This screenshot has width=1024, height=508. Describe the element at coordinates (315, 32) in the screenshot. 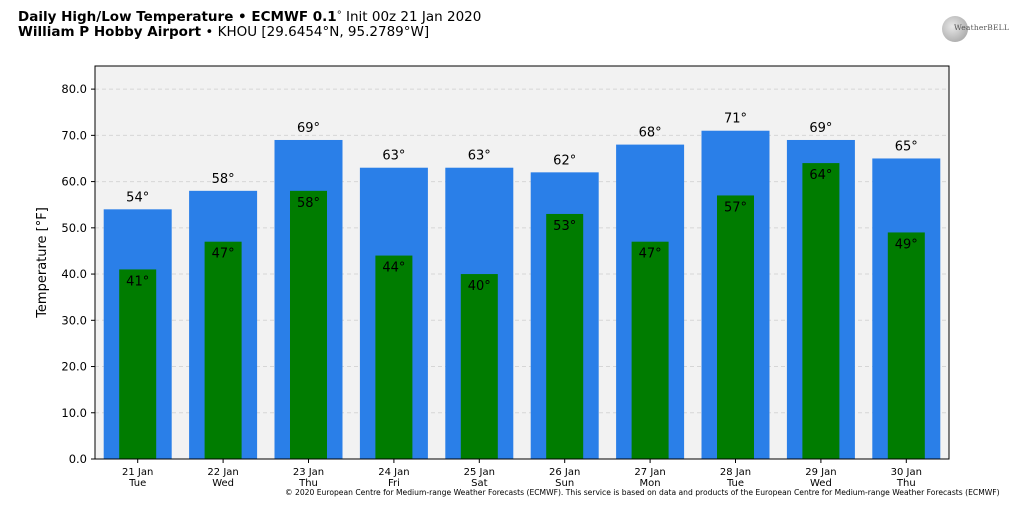

I see `station-coords: • KHOU [29.6454°N, 95.2789°W]` at that location.